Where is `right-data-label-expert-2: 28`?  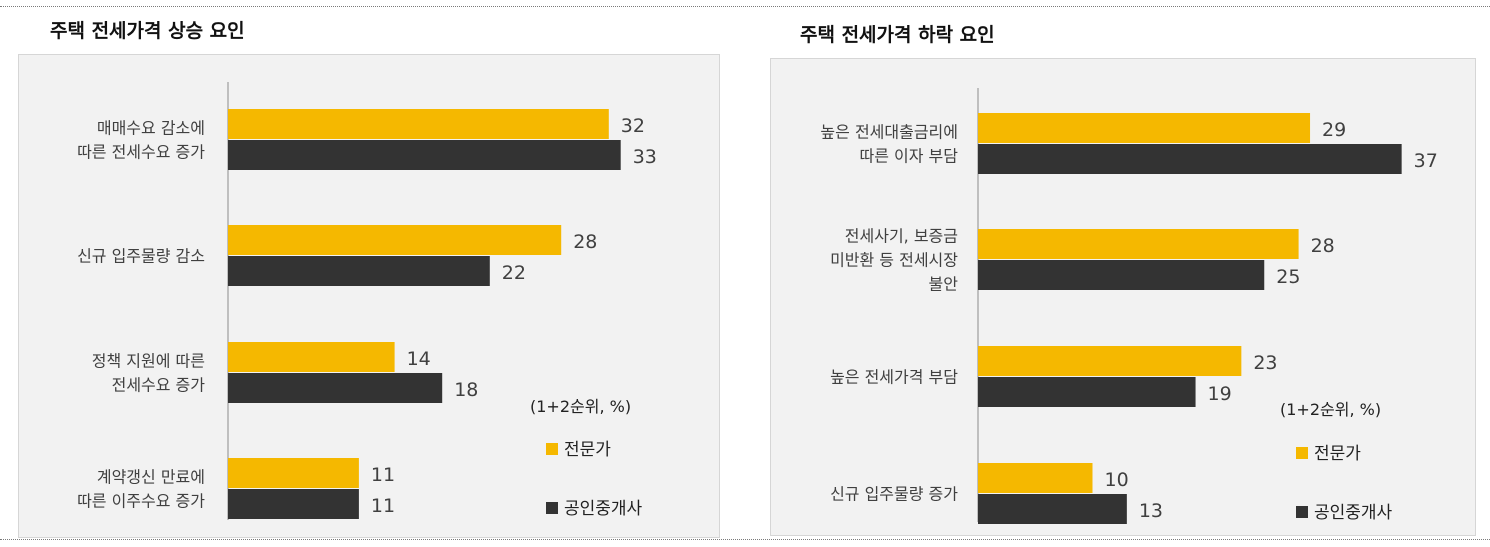
right-data-label-expert-2: 28 is located at coordinates (1323, 246).